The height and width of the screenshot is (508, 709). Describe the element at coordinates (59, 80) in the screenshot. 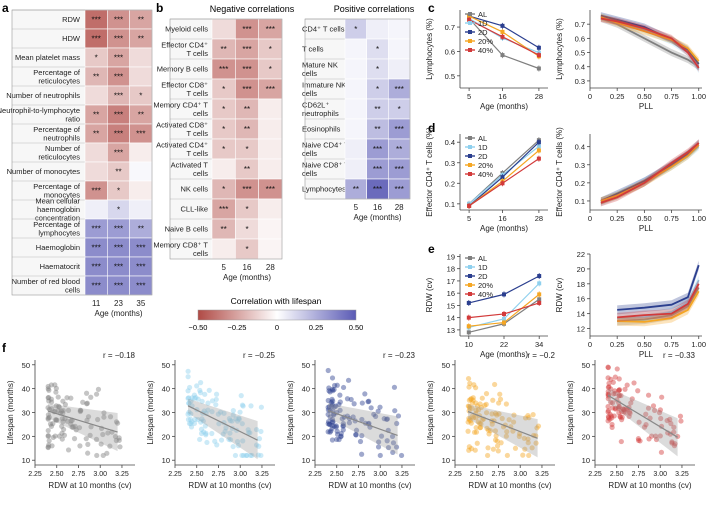

I see `heatmap-a-row-label: reticulocytes` at that location.